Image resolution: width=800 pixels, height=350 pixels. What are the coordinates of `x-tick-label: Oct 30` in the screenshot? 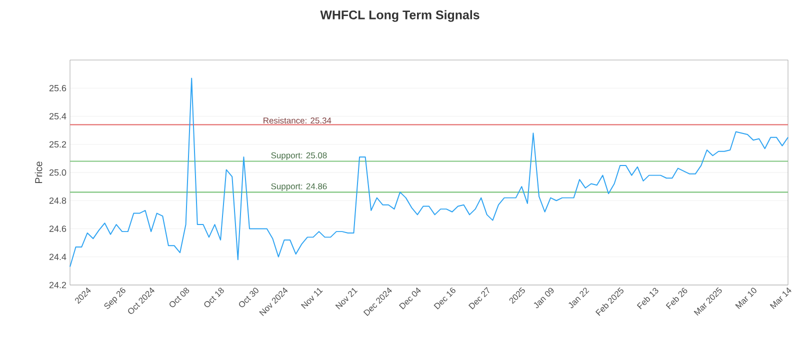 It's located at (248, 298).